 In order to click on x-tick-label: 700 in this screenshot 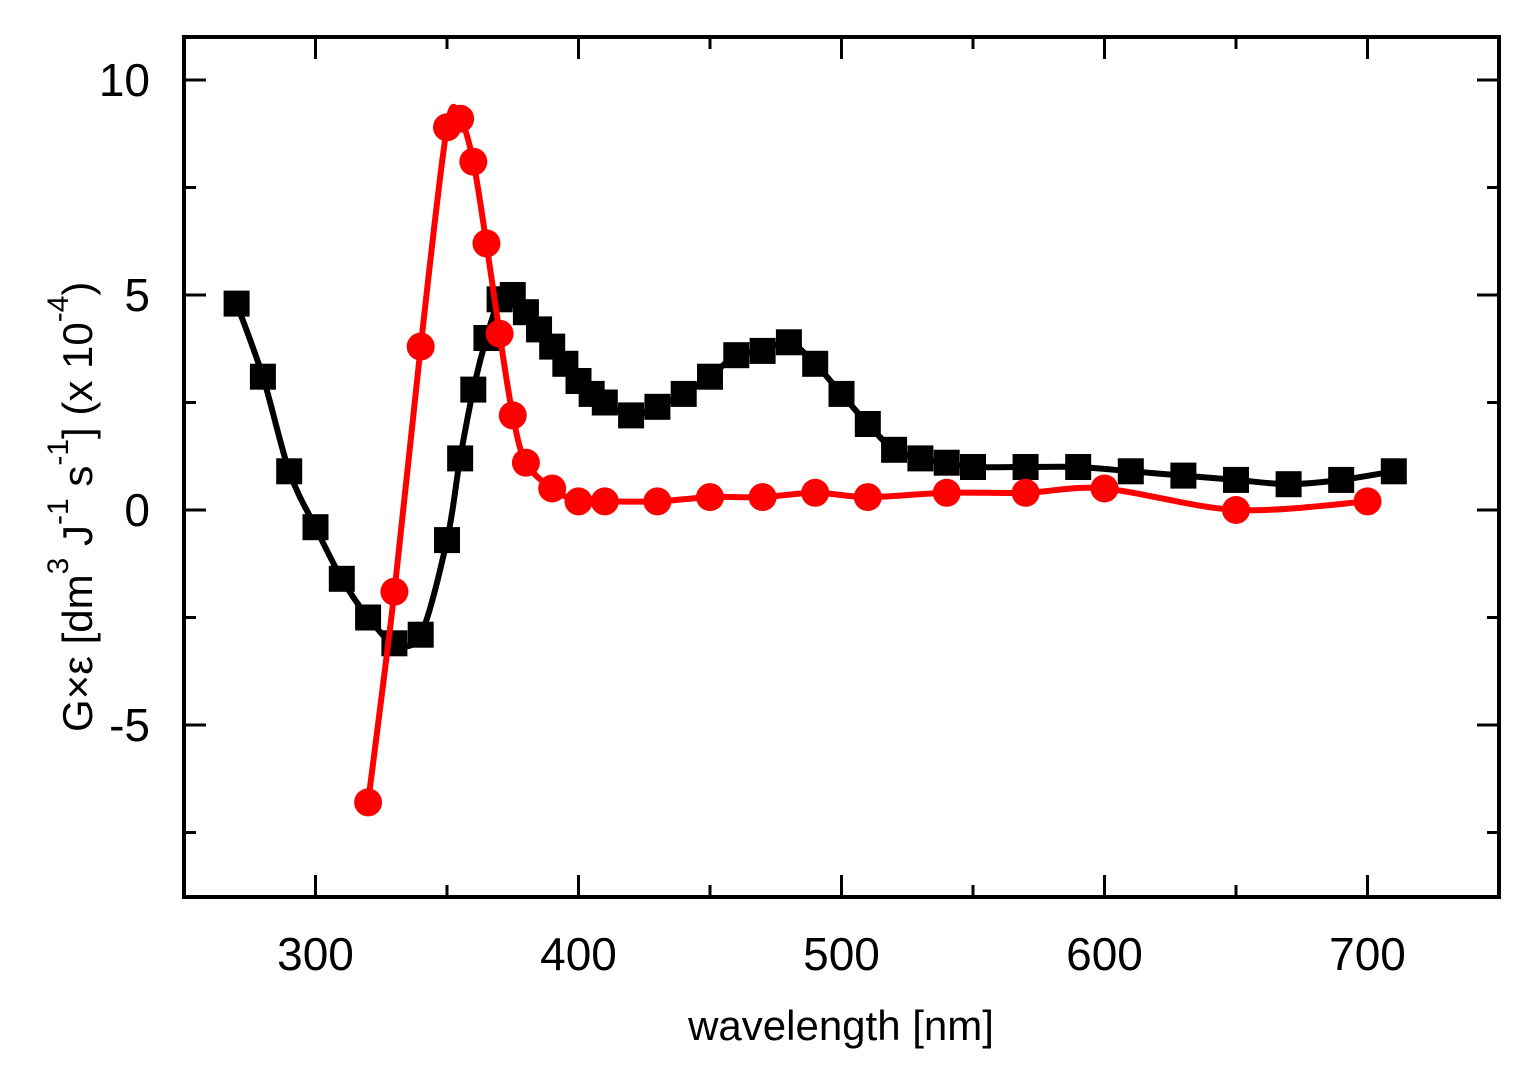, I will do `click(1367, 954)`.